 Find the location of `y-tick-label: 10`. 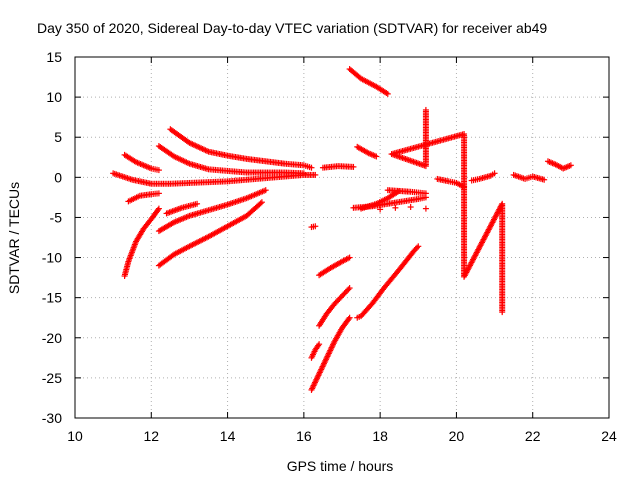

y-tick-label: 10 is located at coordinates (54, 97).